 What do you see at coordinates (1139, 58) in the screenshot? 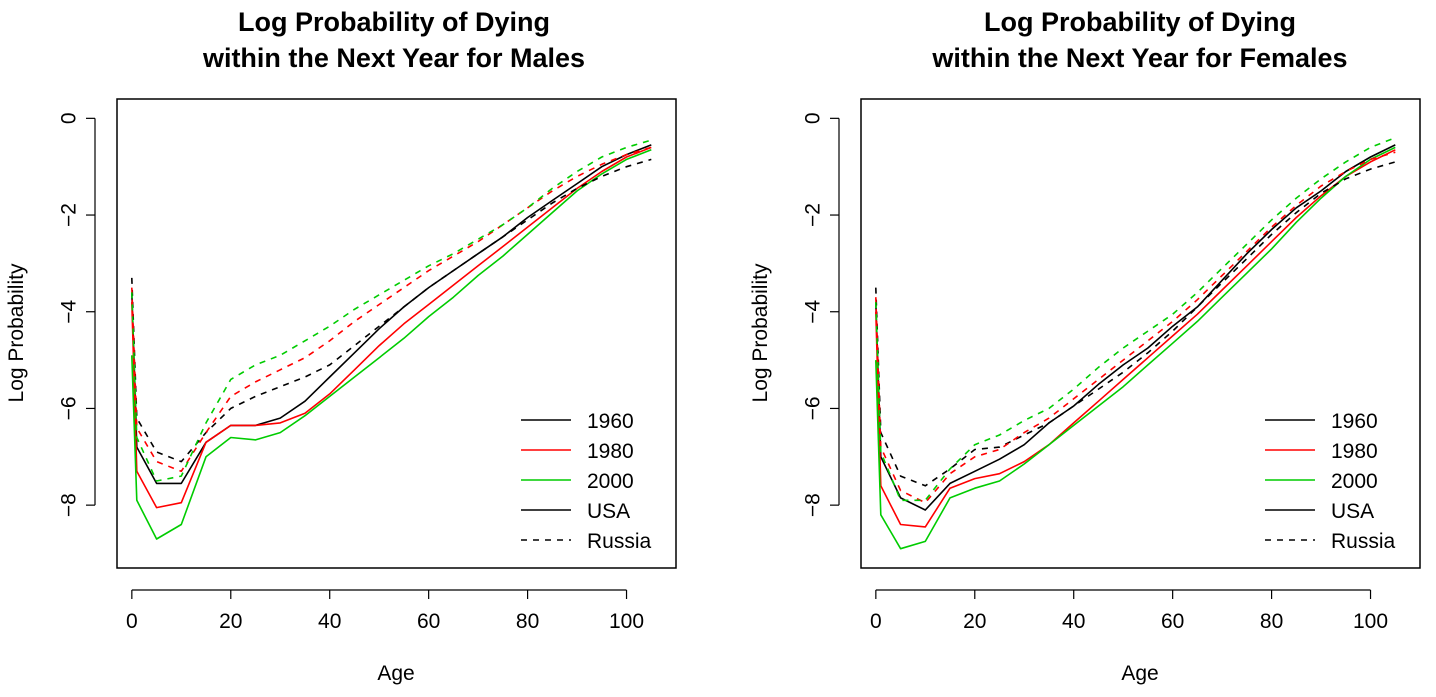
I see `chart-title-line-2: within the Next Year for Females` at bounding box center [1139, 58].